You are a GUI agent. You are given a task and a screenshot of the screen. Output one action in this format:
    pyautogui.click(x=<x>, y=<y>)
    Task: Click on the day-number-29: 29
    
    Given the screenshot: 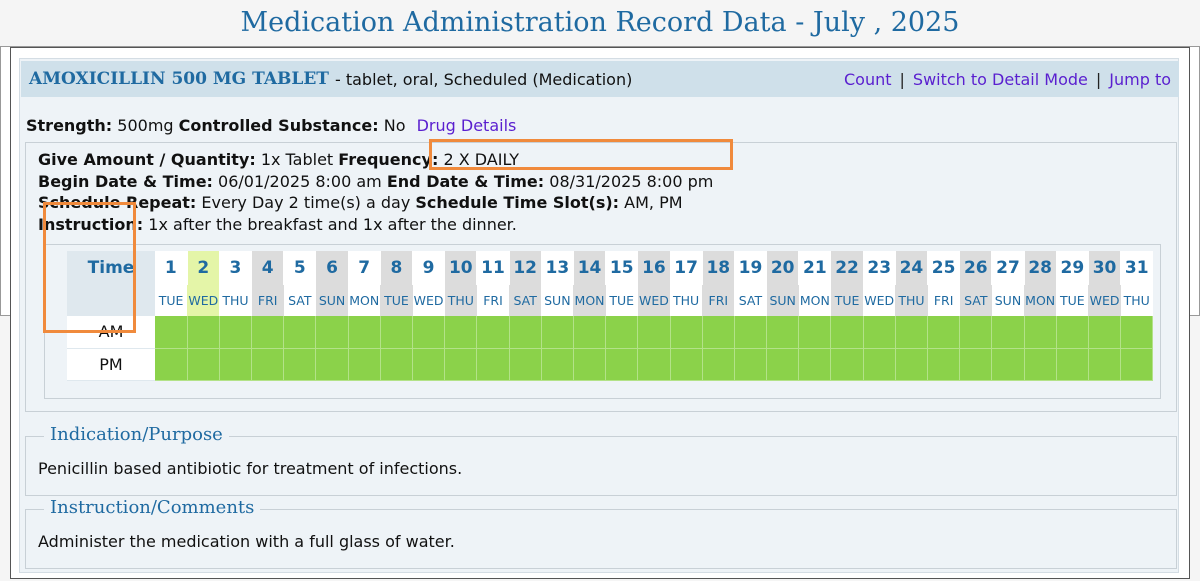 What is the action you would take?
    pyautogui.click(x=1072, y=268)
    